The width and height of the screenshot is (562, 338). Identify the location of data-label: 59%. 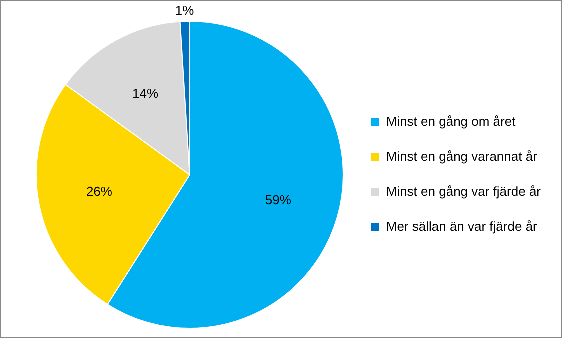
(278, 200).